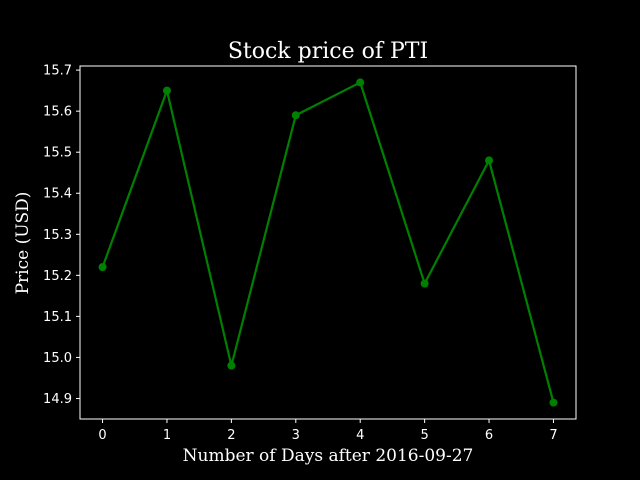 This screenshot has height=480, width=640. I want to click on y-tick-label: 15.7, so click(57, 71).